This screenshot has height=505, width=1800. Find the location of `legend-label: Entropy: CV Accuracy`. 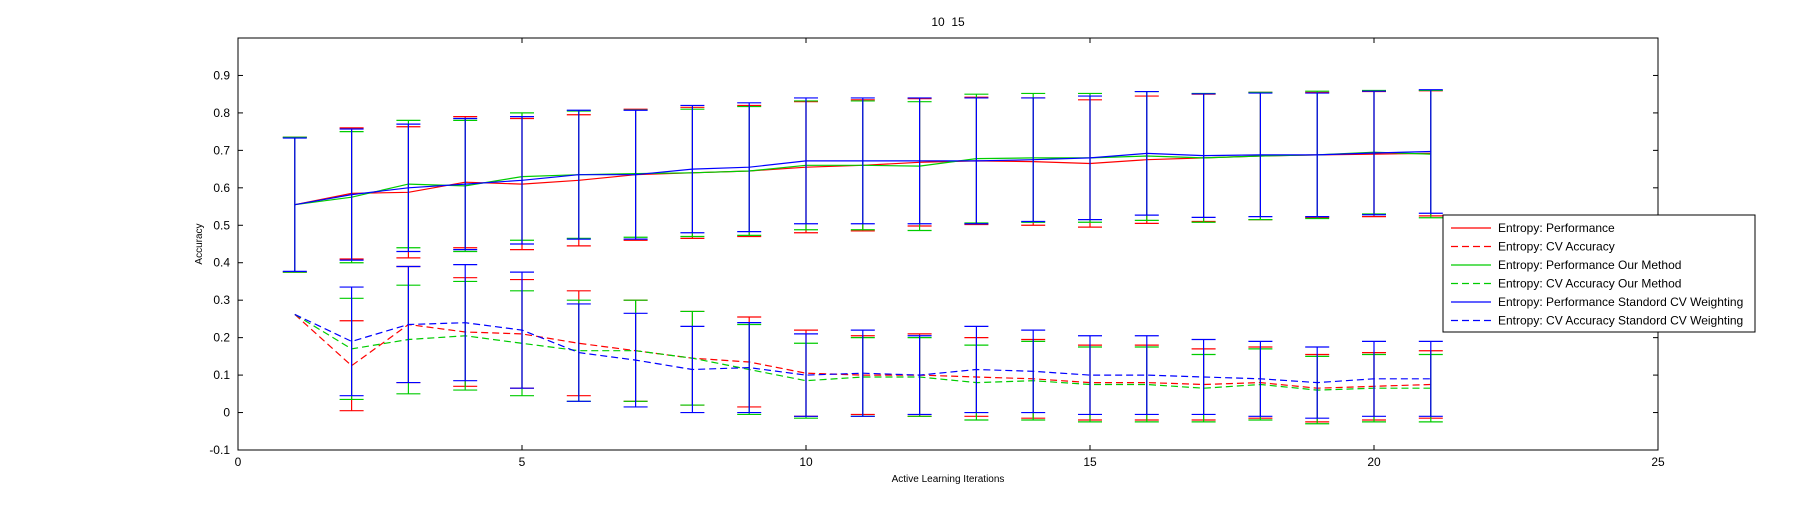

legend-label: Entropy: CV Accuracy is located at coordinates (1556, 247).